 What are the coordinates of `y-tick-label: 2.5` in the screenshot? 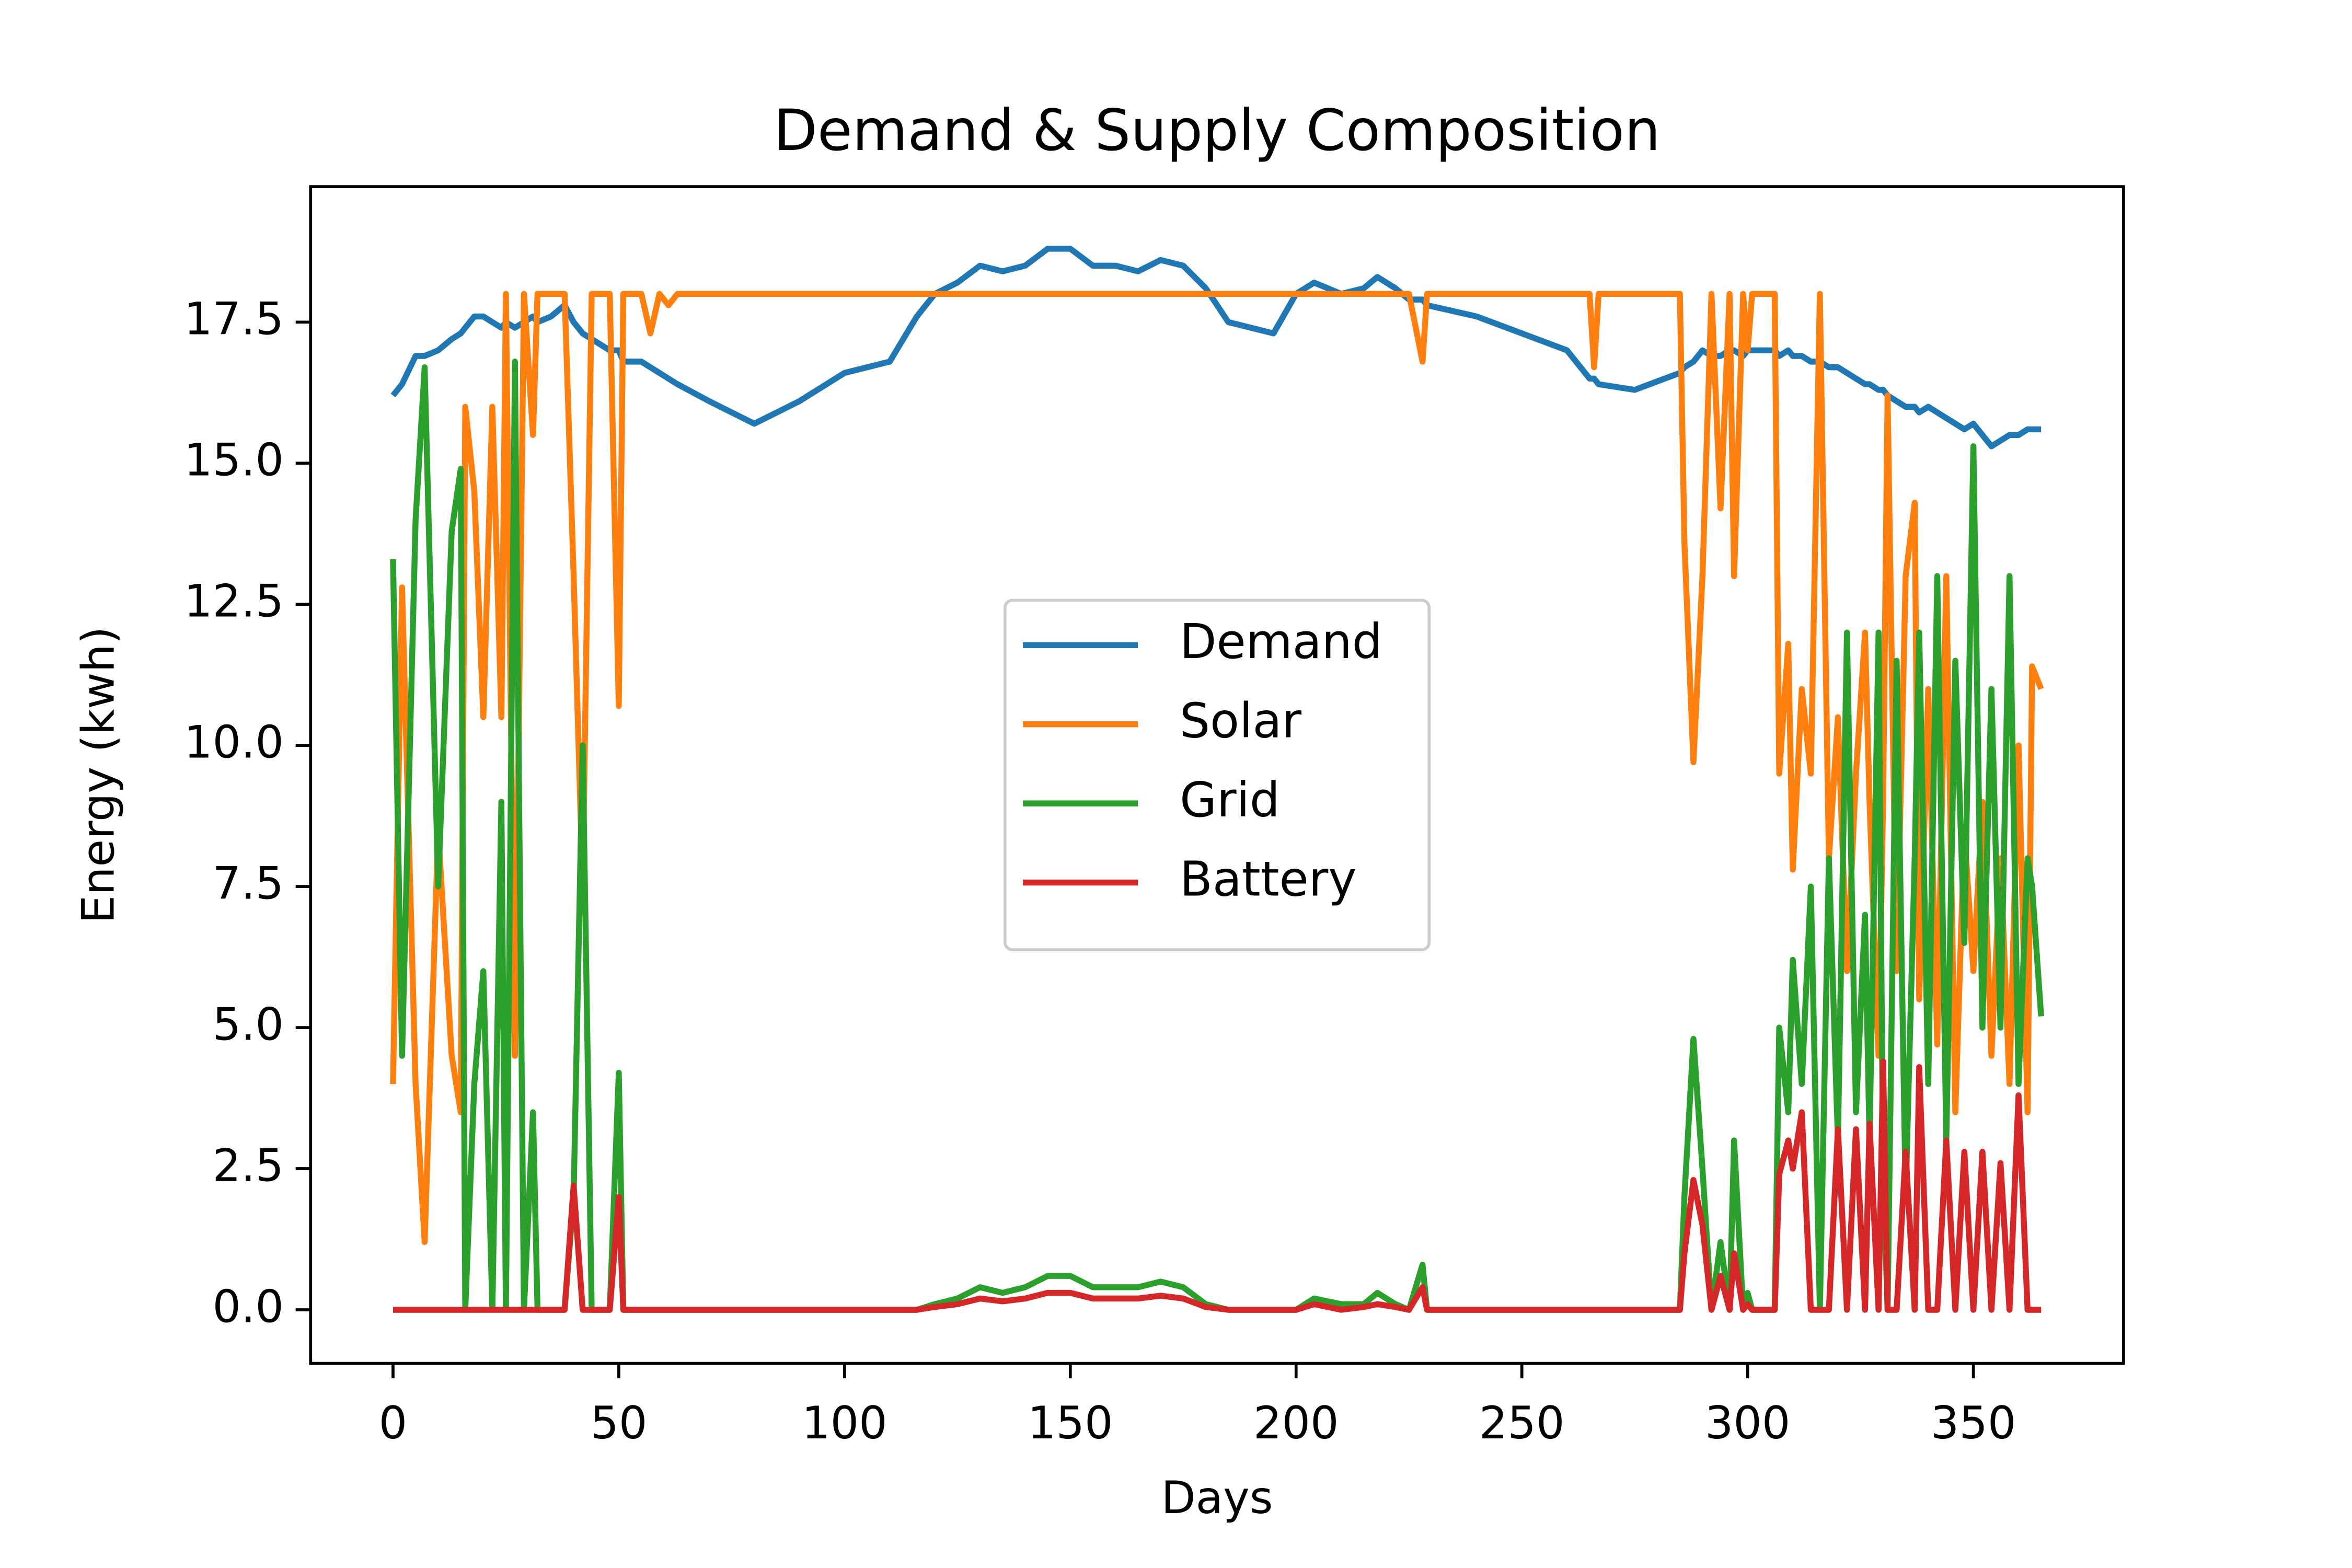 It's located at (248, 1165).